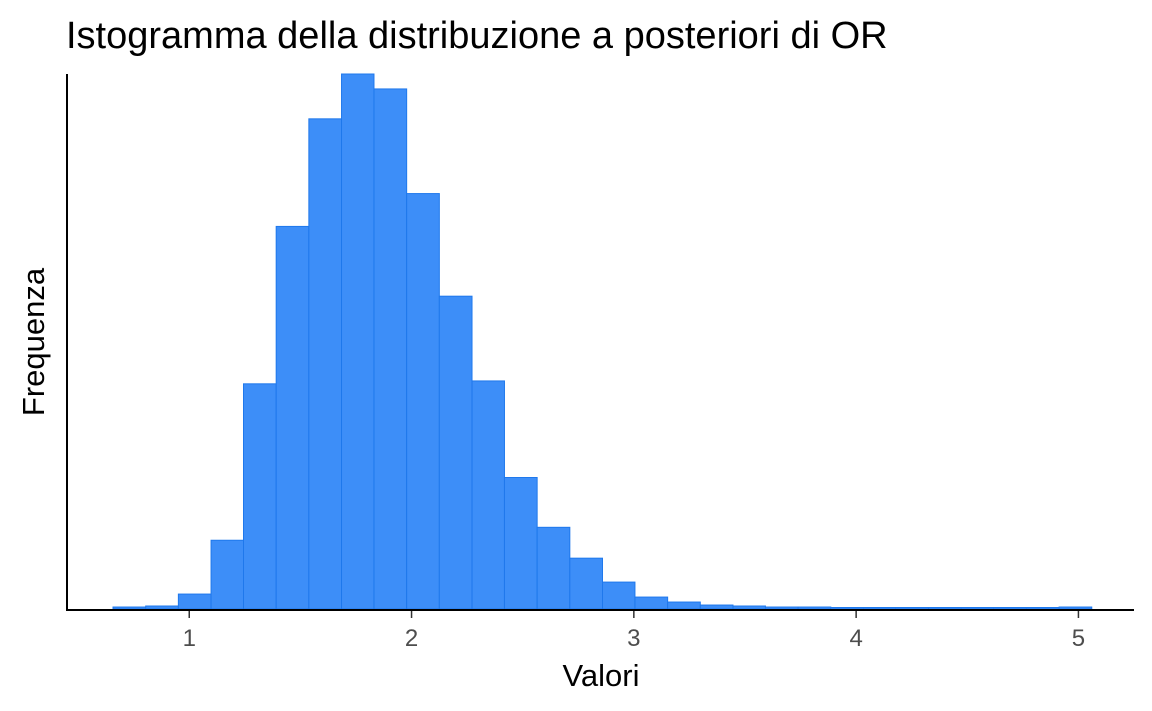  Describe the element at coordinates (33, 341) in the screenshot. I see `y-axis-title: Frequenza` at that location.